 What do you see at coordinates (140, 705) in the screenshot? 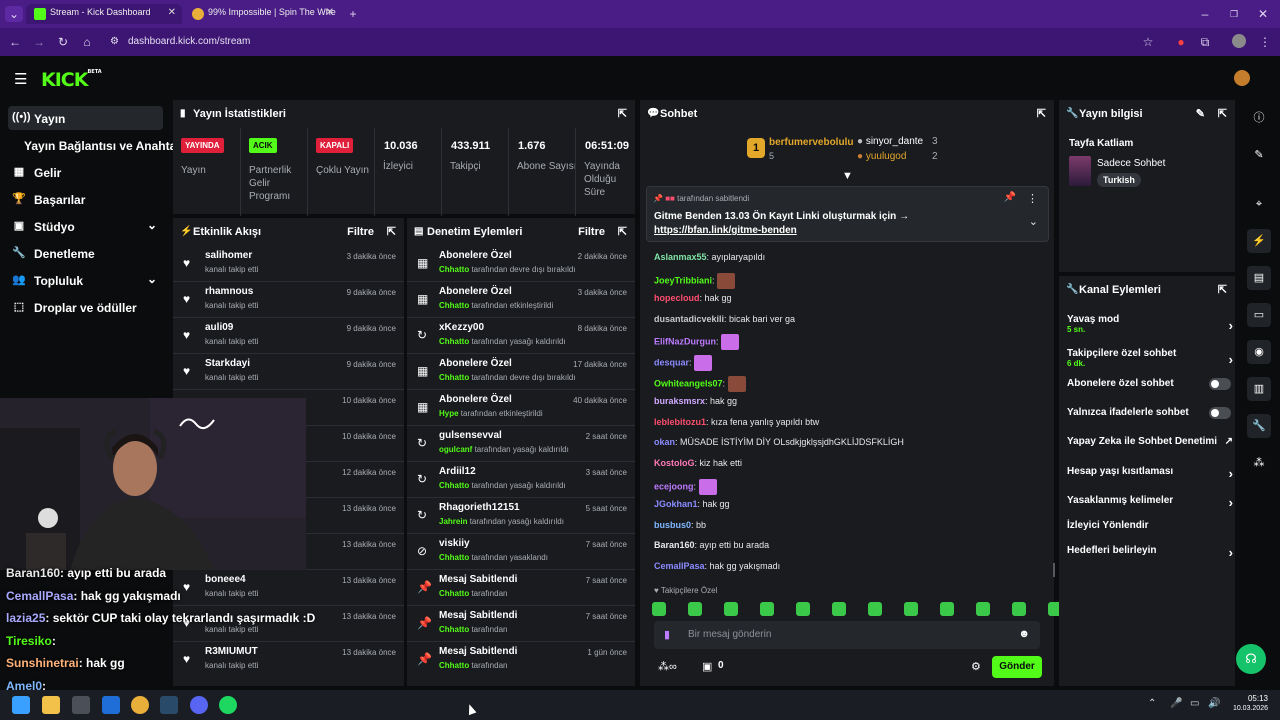
I see `chrome-icon` at bounding box center [140, 705].